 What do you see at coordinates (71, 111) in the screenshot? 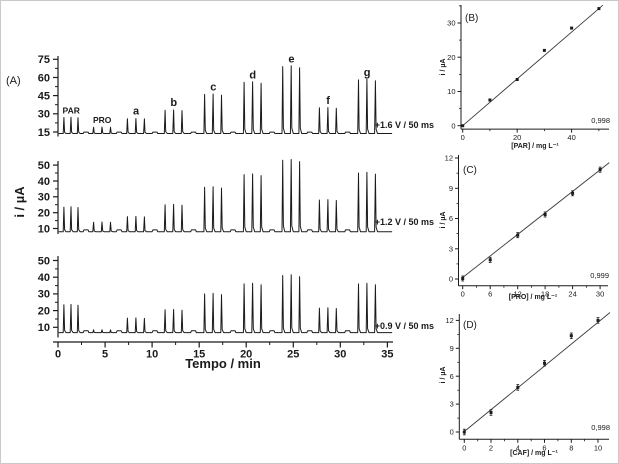
I see `peak-group-label: PAR` at bounding box center [71, 111].